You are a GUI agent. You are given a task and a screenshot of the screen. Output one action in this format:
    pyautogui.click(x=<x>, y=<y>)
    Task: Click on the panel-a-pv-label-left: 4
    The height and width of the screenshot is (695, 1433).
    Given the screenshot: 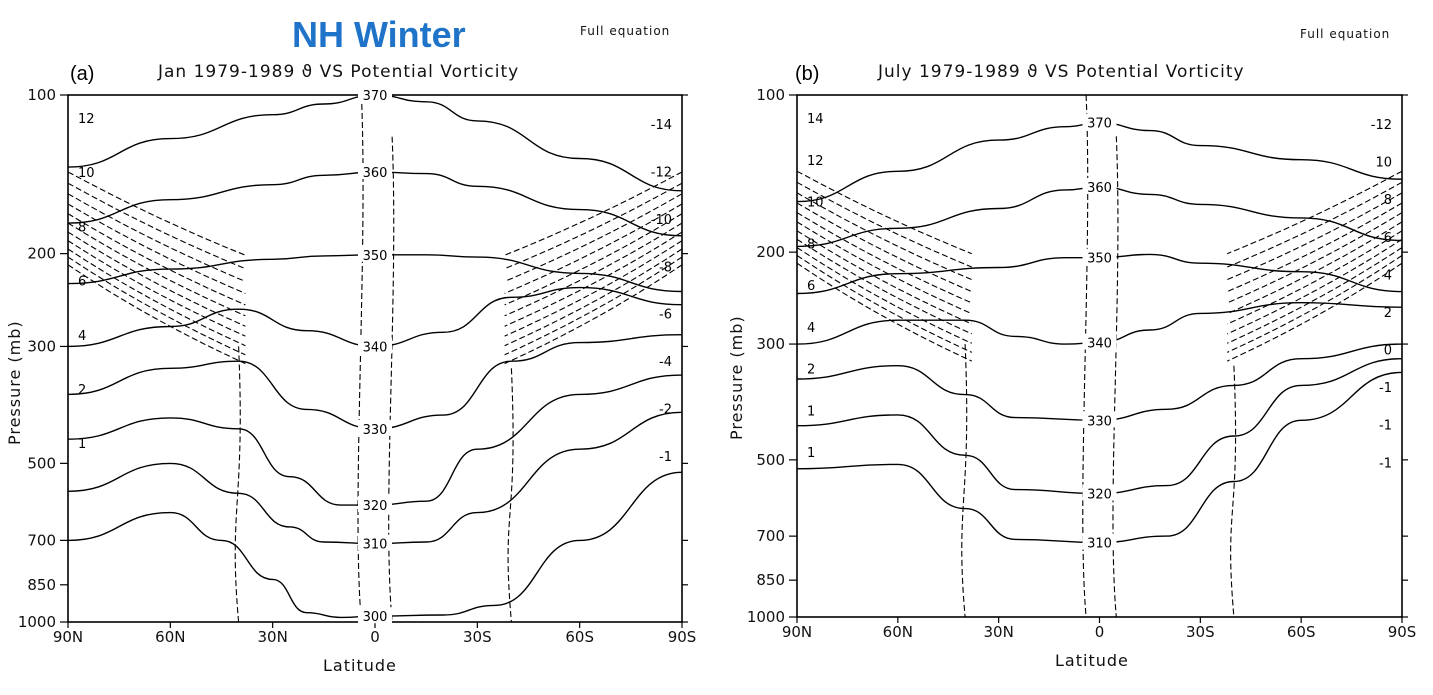 What is the action you would take?
    pyautogui.click(x=82, y=336)
    